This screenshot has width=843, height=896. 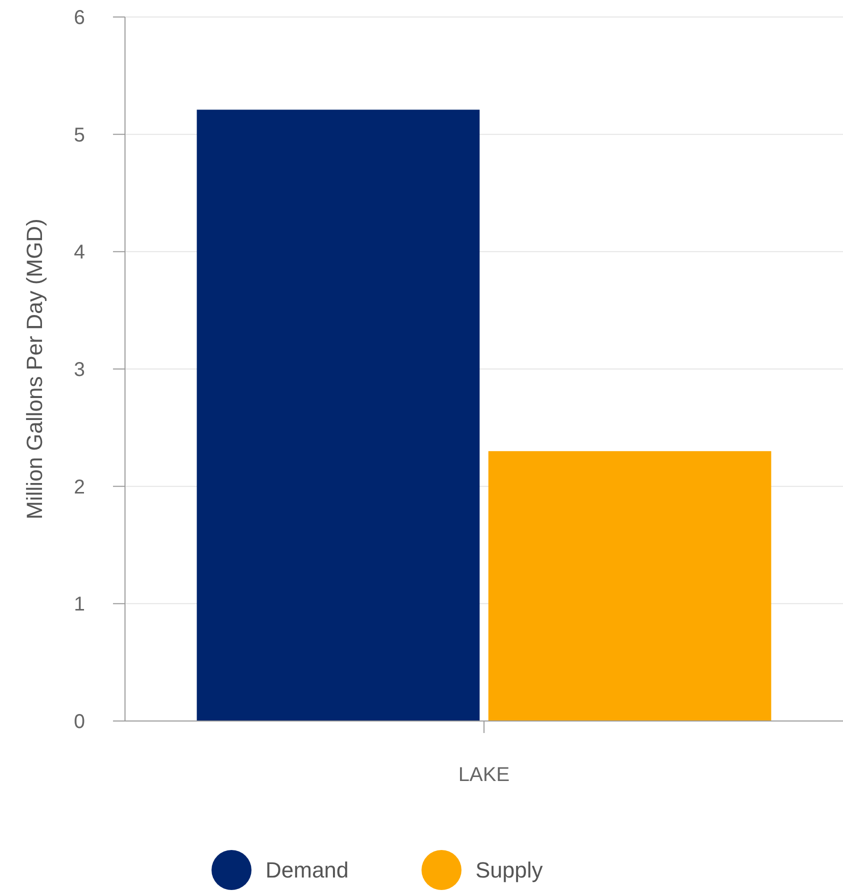 I want to click on y-tick-label: 4, so click(x=79, y=253).